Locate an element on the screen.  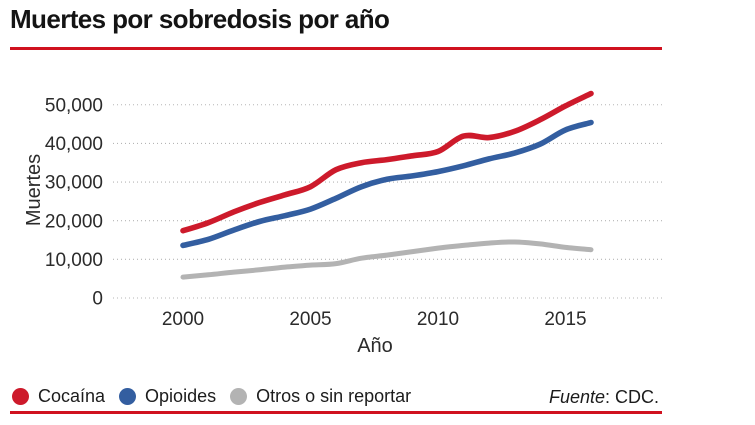
source-prefix: Fuente is located at coordinates (576, 397).